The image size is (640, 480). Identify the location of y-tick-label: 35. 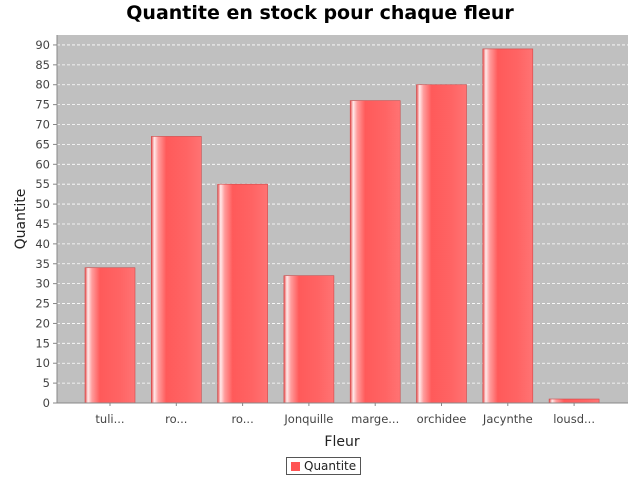
(42, 264).